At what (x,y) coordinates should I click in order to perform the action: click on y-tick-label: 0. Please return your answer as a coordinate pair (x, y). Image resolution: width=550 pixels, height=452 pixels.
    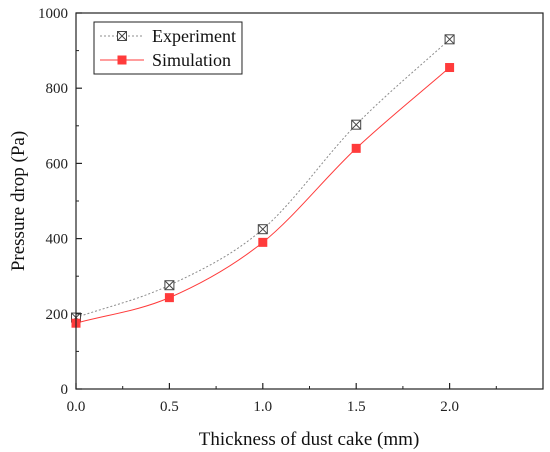
    Looking at the image, I should click on (65, 390).